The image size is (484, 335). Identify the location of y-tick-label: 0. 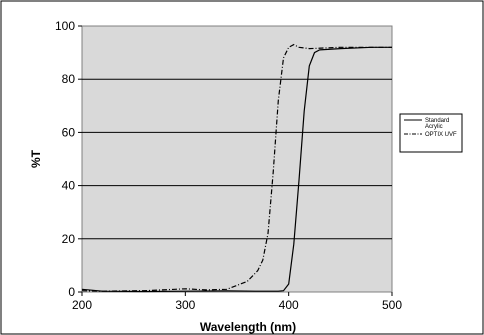
(71, 292).